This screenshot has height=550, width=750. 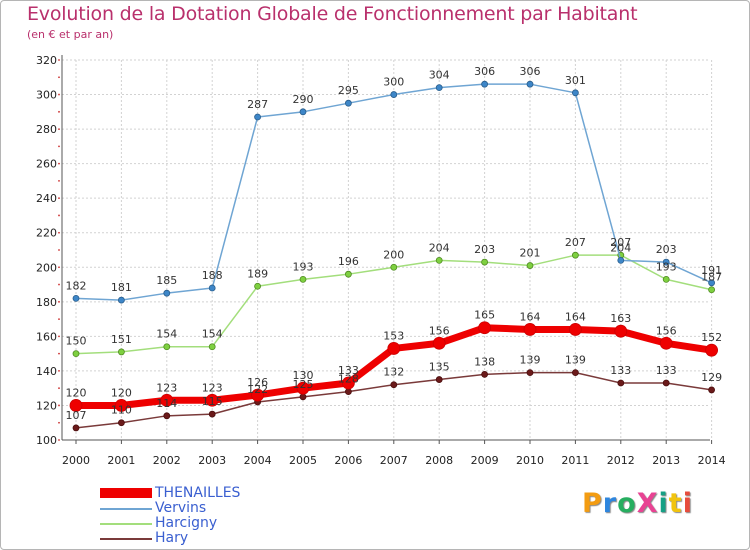 What do you see at coordinates (575, 242) in the screenshot?
I see `data-label-harcigny: 207` at bounding box center [575, 242].